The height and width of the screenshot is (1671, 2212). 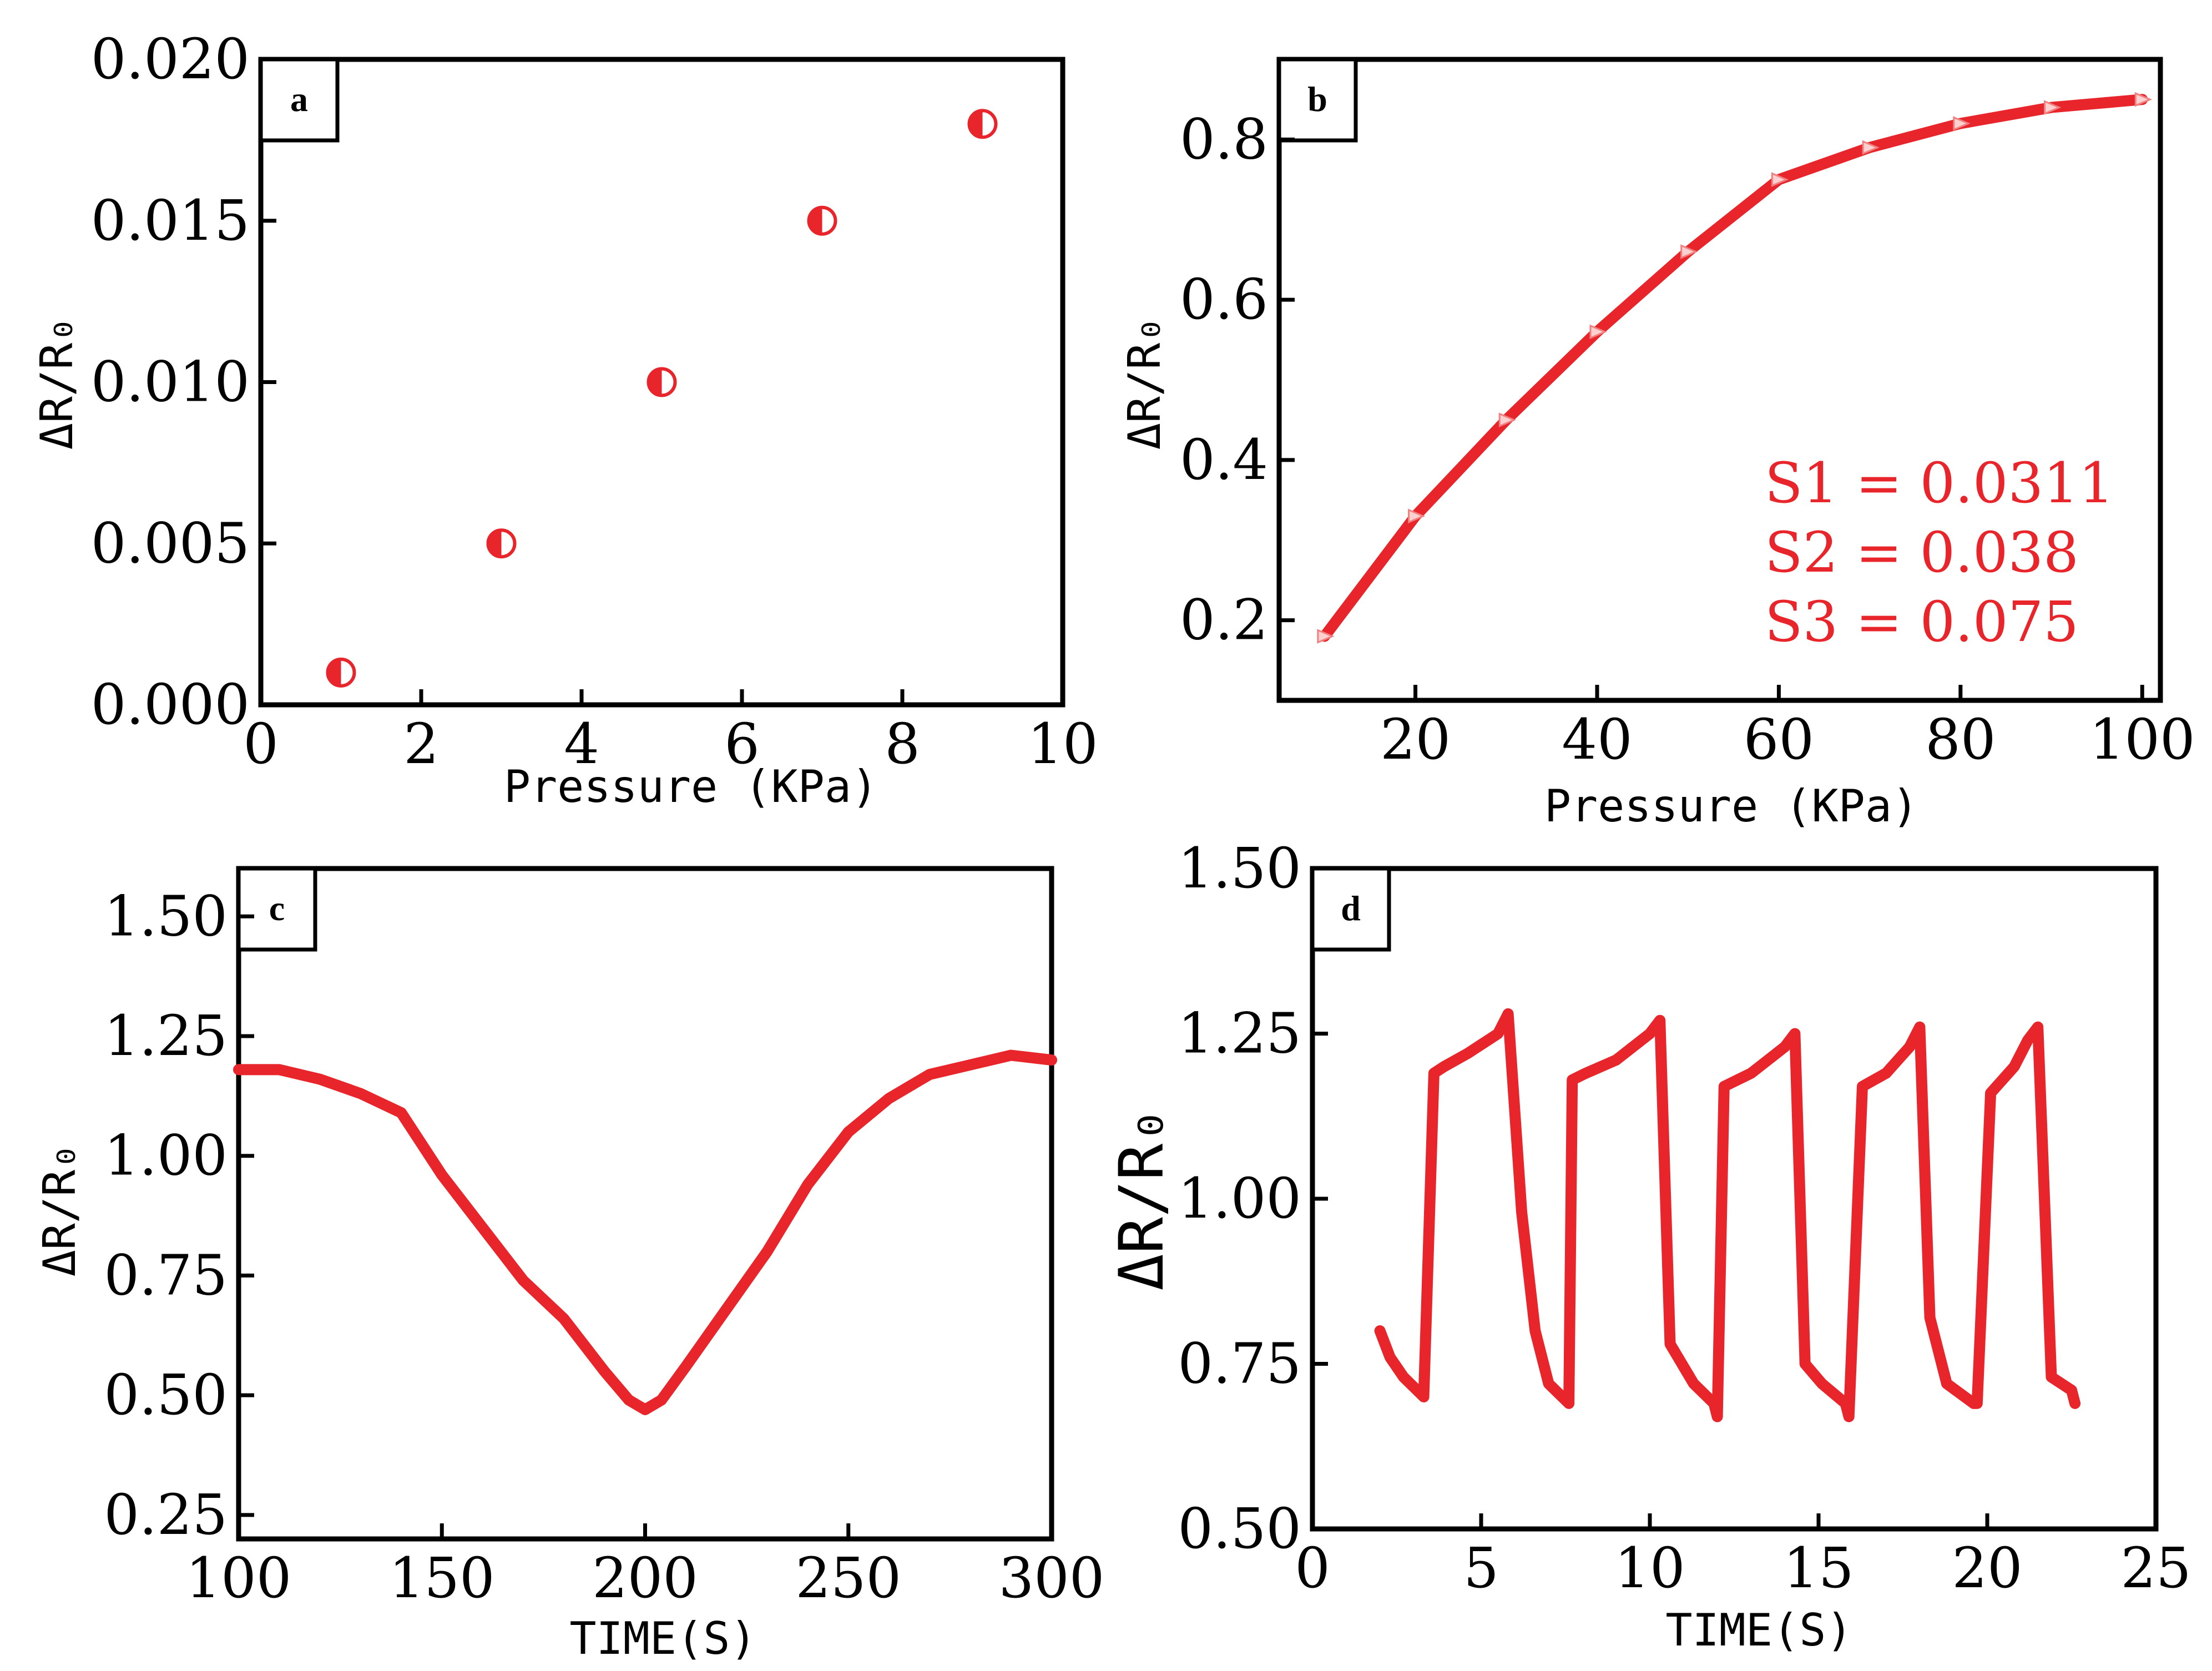 I want to click on panel-d-y-axis: 0.50 0.75 1.00 1.25 1.50, so click(x=1253, y=1198).